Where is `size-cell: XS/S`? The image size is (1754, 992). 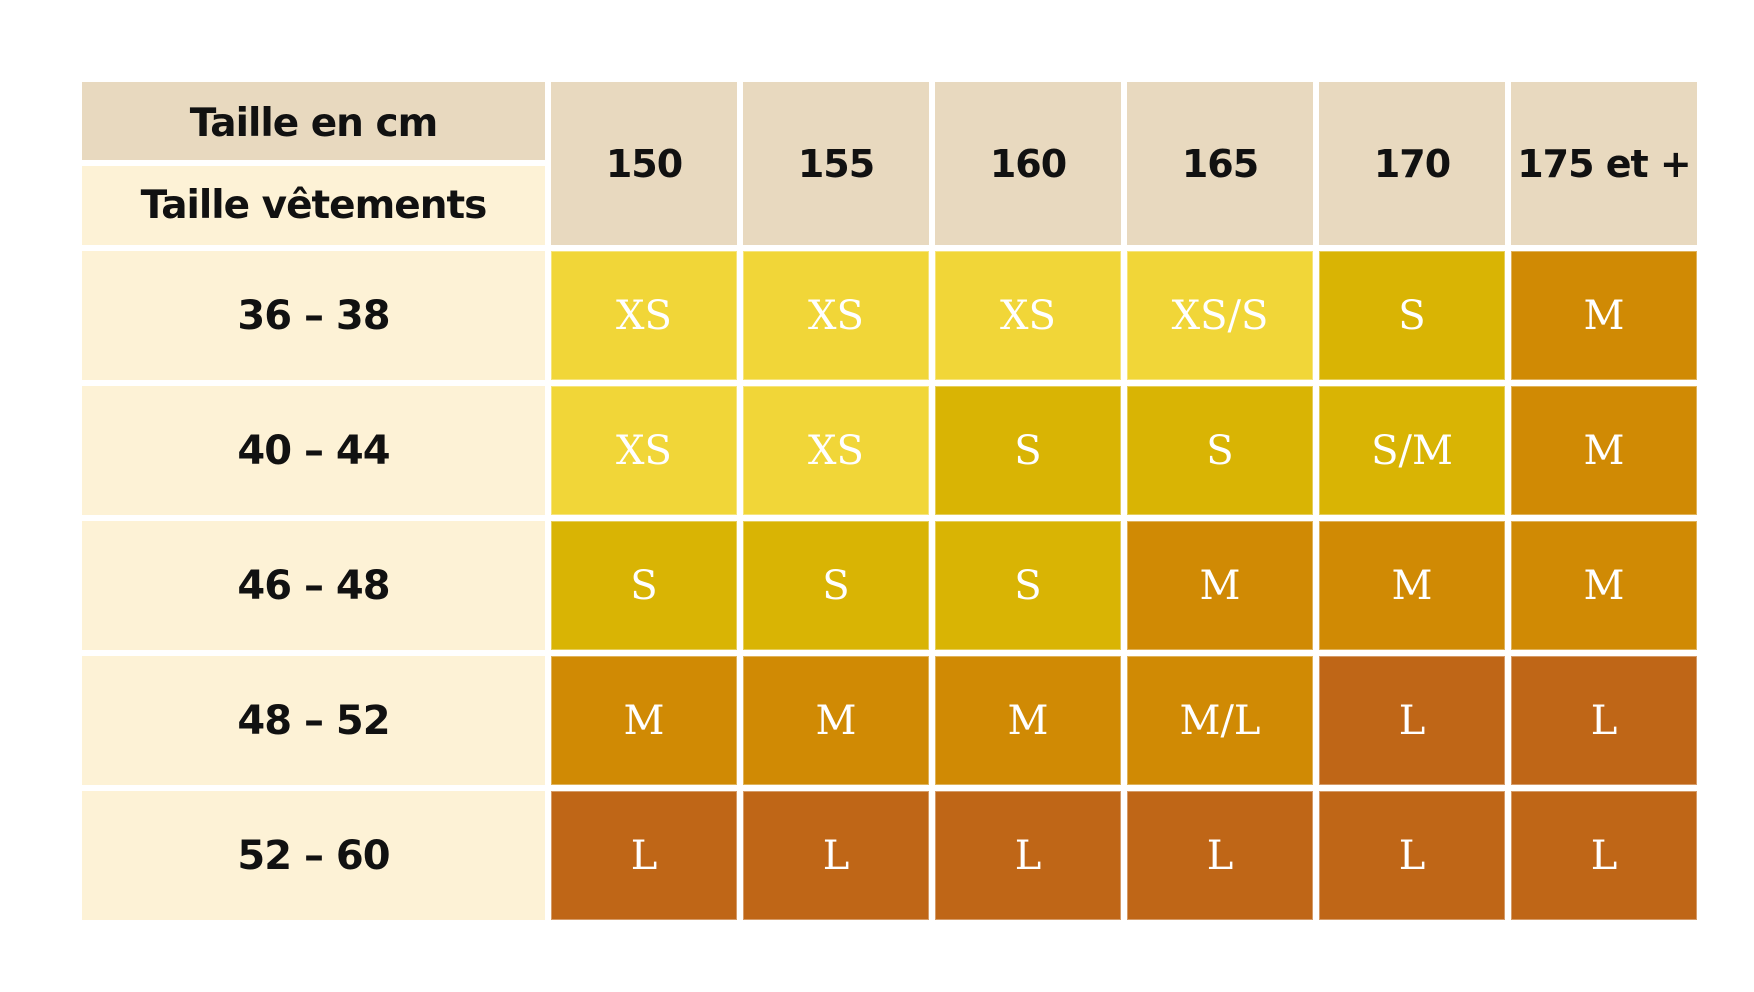 size-cell: XS/S is located at coordinates (1220, 315).